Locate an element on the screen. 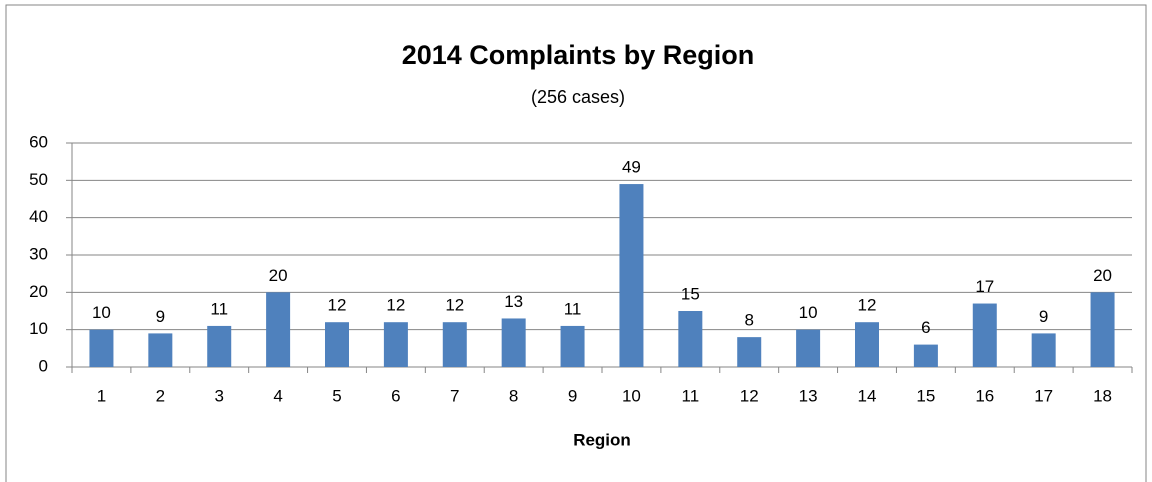 The width and height of the screenshot is (1152, 482). x-tick-label: 15 is located at coordinates (925, 395).